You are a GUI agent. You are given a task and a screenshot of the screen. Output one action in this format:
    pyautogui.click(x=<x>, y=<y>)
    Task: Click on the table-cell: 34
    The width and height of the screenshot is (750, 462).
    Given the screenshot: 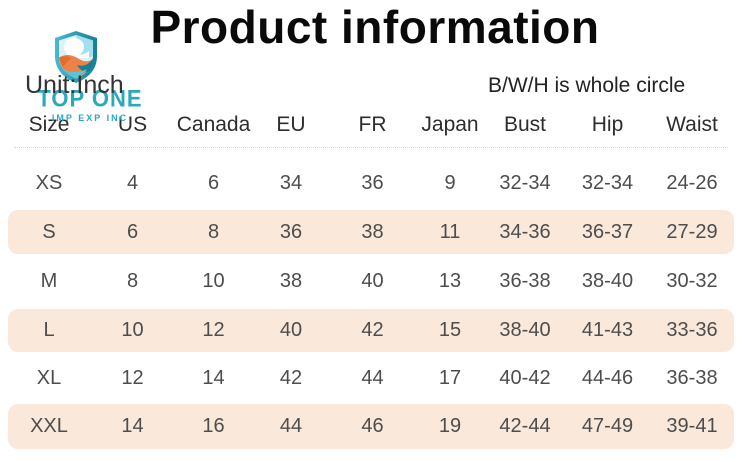 What is the action you would take?
    pyautogui.click(x=291, y=182)
    